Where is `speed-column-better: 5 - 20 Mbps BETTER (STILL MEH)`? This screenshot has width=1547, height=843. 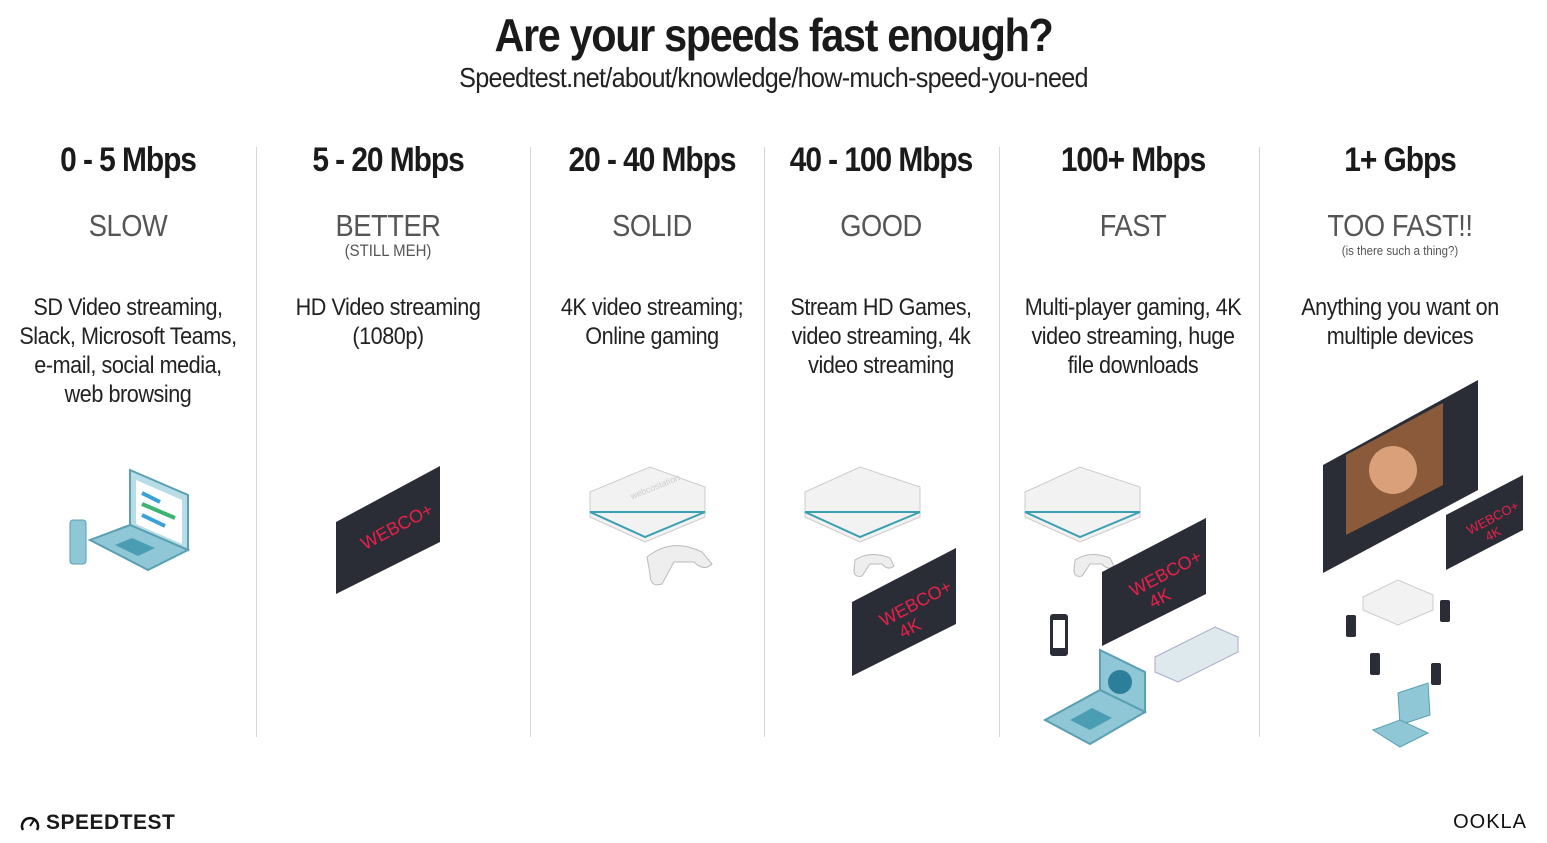
speed-column-better: 5 - 20 Mbps BETTER (STILL MEH) is located at coordinates (388, 200).